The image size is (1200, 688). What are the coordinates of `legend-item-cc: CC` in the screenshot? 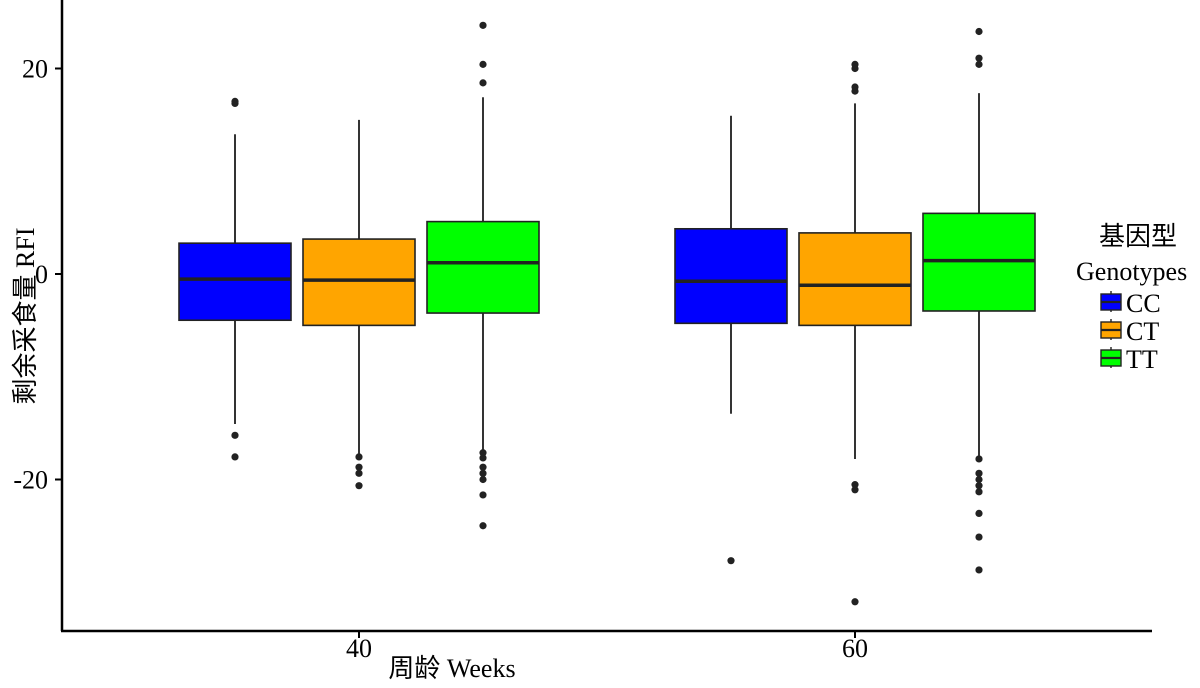 It's located at (1130, 303).